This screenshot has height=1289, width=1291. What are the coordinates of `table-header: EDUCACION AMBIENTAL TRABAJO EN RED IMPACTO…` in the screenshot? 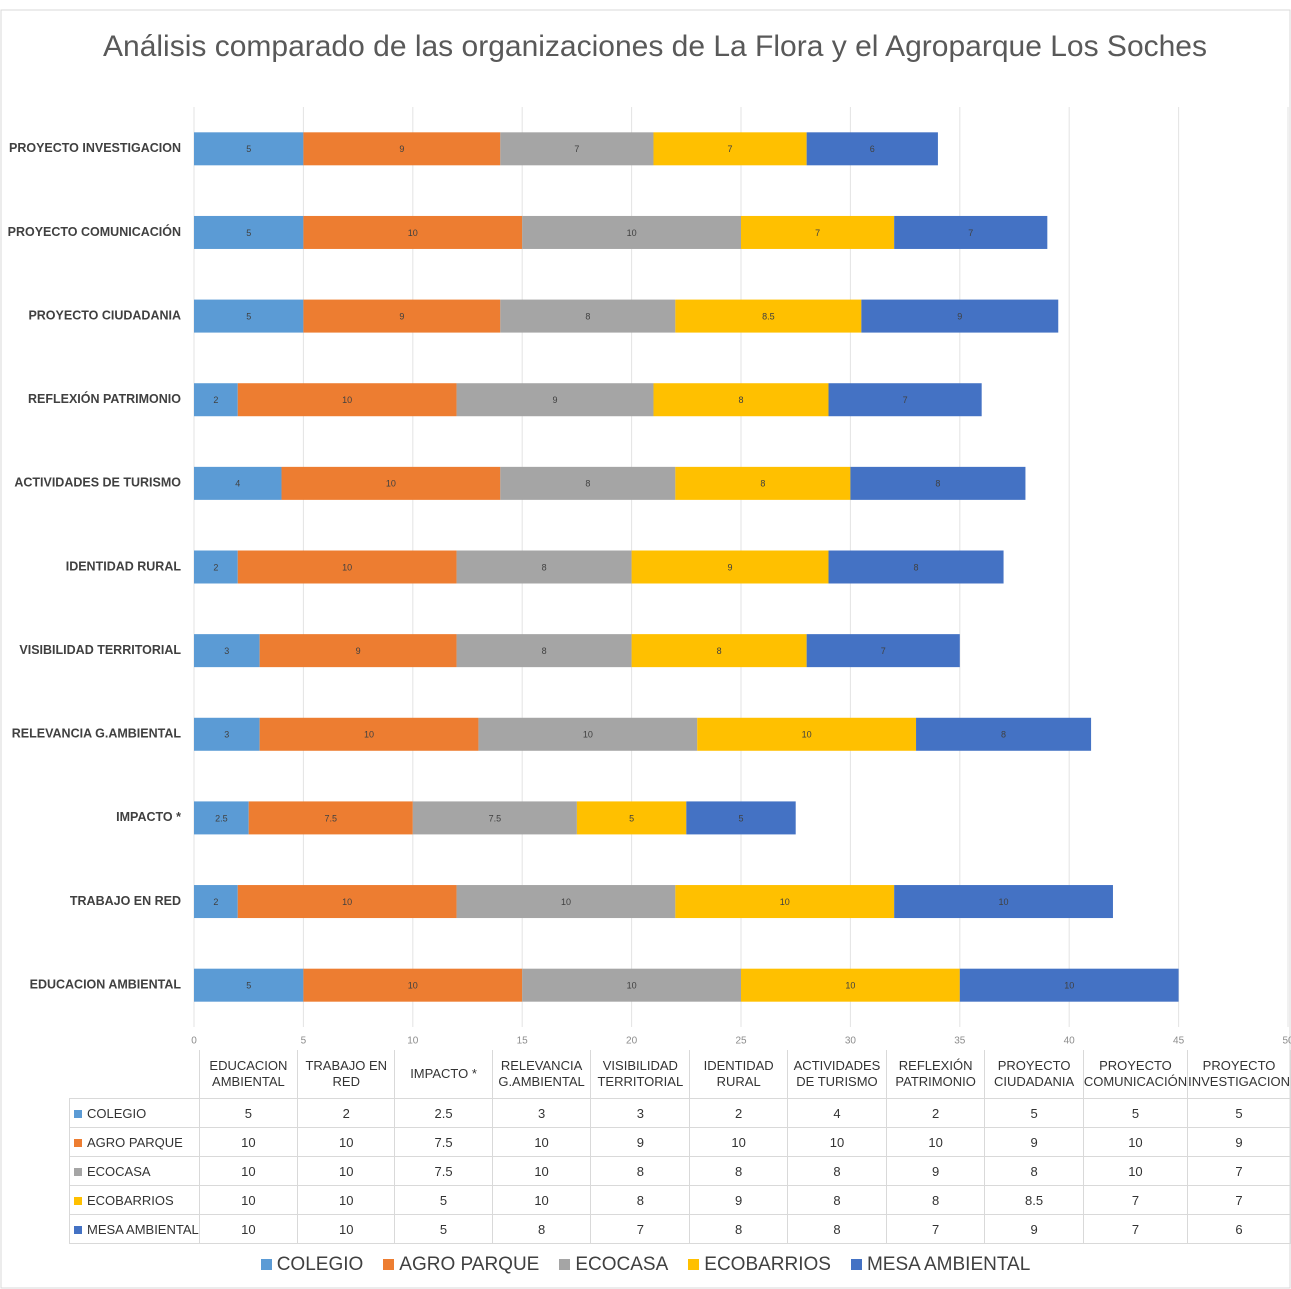 It's located at (680, 1074).